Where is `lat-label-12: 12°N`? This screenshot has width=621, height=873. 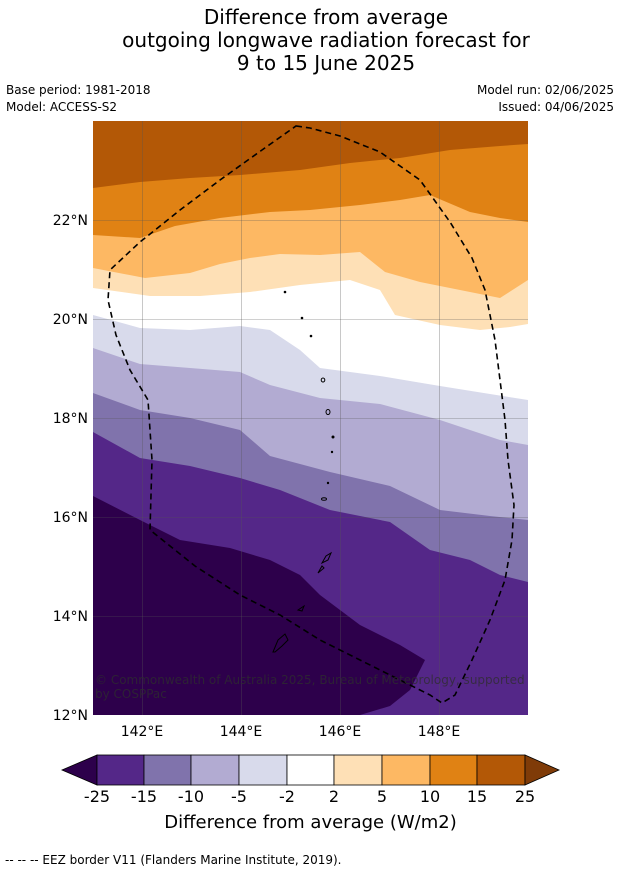
lat-label-12: 12°N is located at coordinates (70, 716).